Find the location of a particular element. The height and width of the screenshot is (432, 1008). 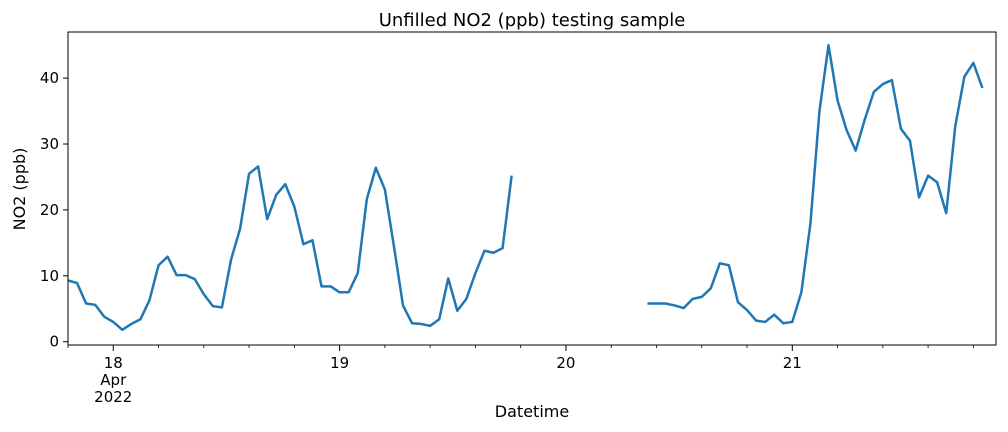

x-tick-label: 21 is located at coordinates (792, 363).